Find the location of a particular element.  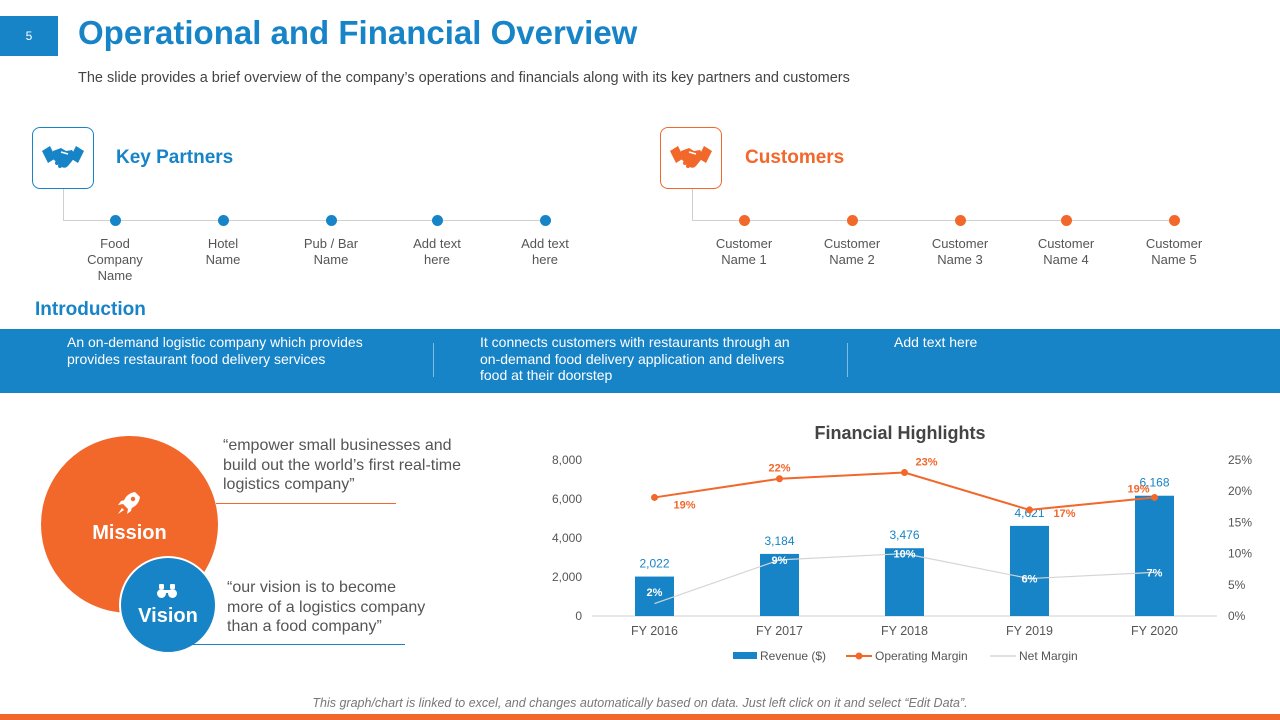

customer-label: Customer Name 3 is located at coordinates (960, 251).